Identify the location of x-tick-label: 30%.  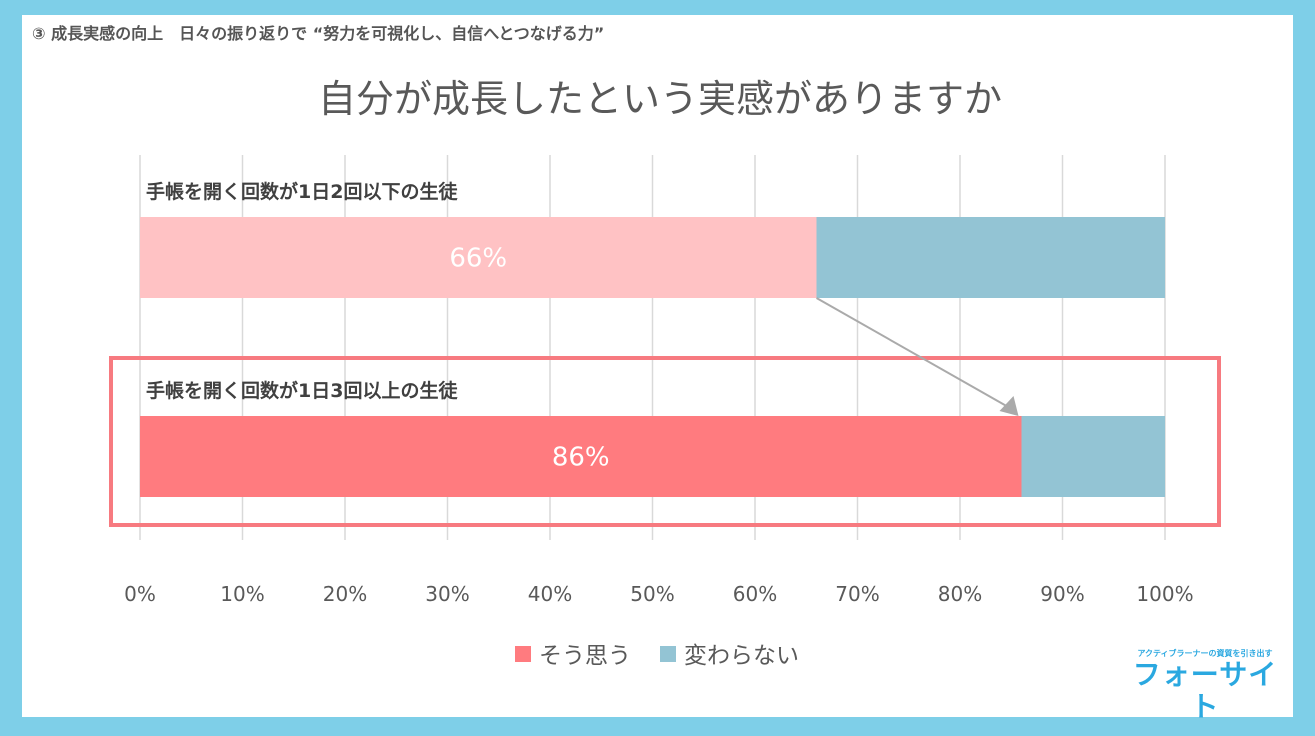
(447, 594).